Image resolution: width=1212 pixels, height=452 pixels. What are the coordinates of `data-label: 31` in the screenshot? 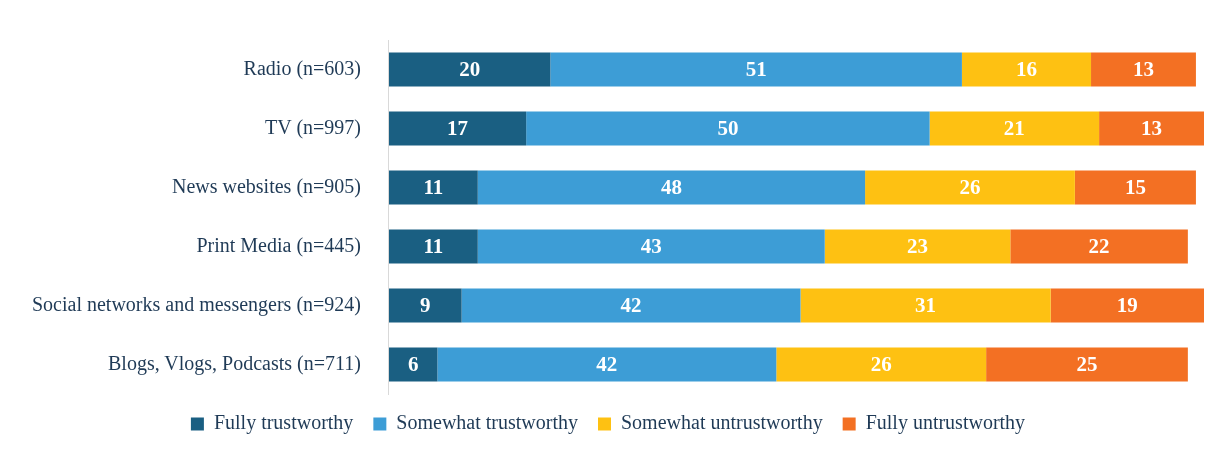 It's located at (926, 304).